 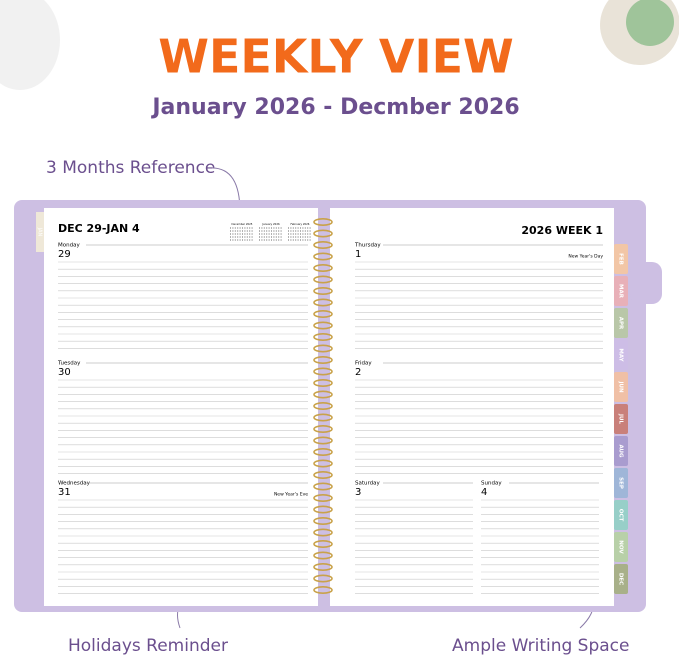 I want to click on day-date: 31, so click(x=64, y=492).